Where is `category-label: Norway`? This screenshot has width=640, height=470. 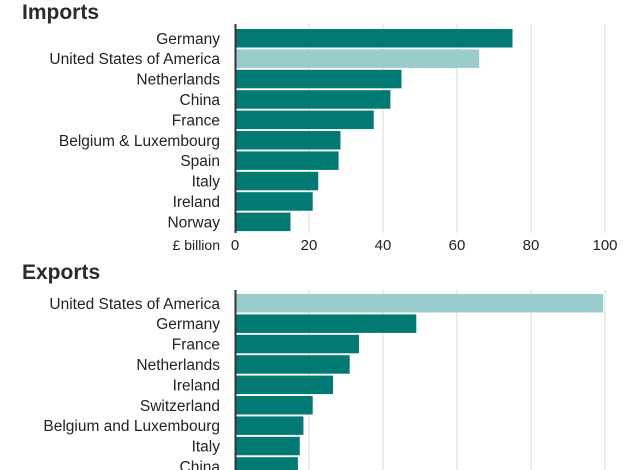
category-label: Norway is located at coordinates (193, 222).